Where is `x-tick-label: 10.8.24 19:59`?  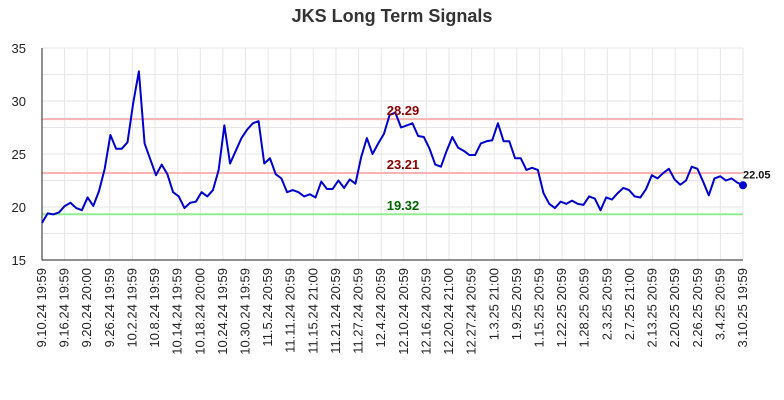
x-tick-label: 10.8.24 19:59 is located at coordinates (154, 308).